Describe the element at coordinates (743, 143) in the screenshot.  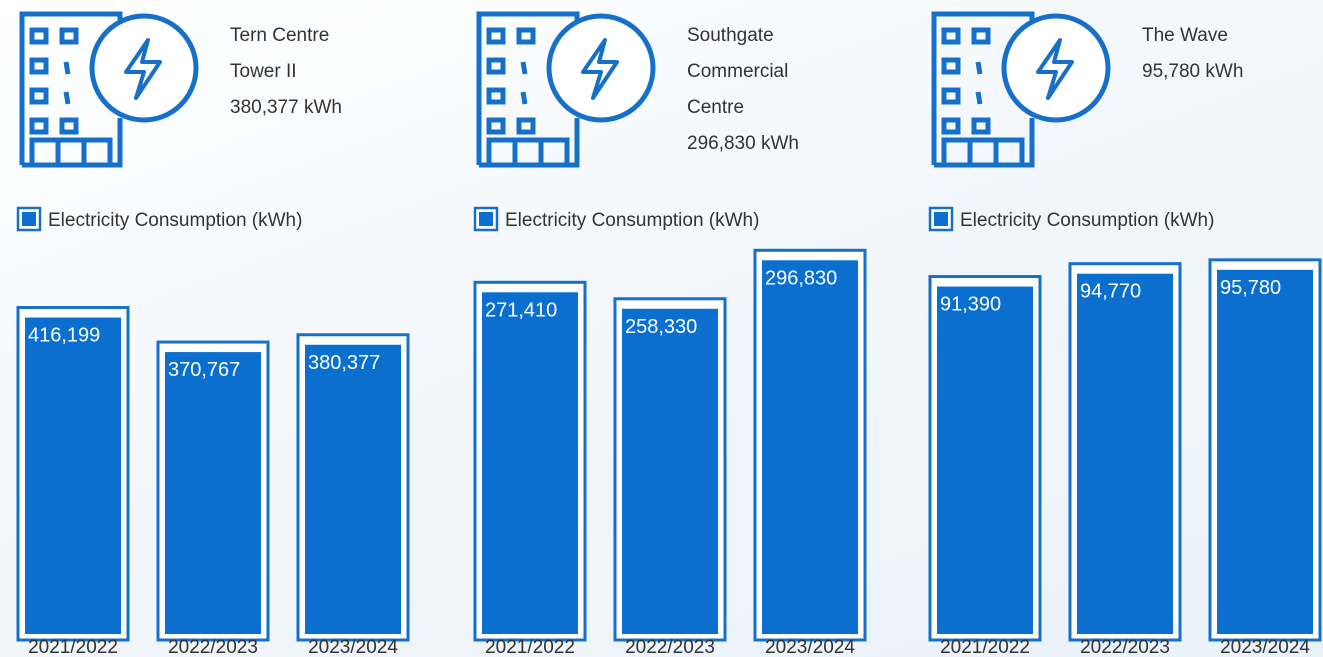
I see `building-total: 296,830 kWh` at that location.